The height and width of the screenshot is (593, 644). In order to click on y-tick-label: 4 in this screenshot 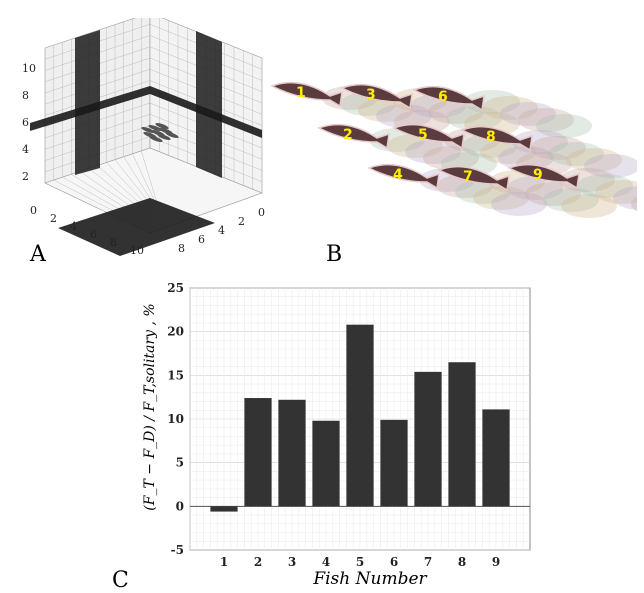, I will do `click(221, 230)`.